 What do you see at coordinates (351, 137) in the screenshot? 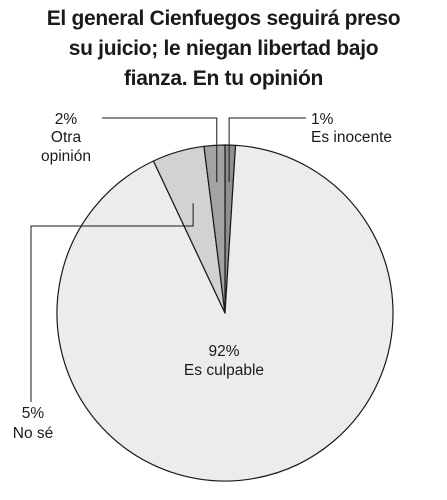
I see `label-inocente-name: Es inocente` at bounding box center [351, 137].